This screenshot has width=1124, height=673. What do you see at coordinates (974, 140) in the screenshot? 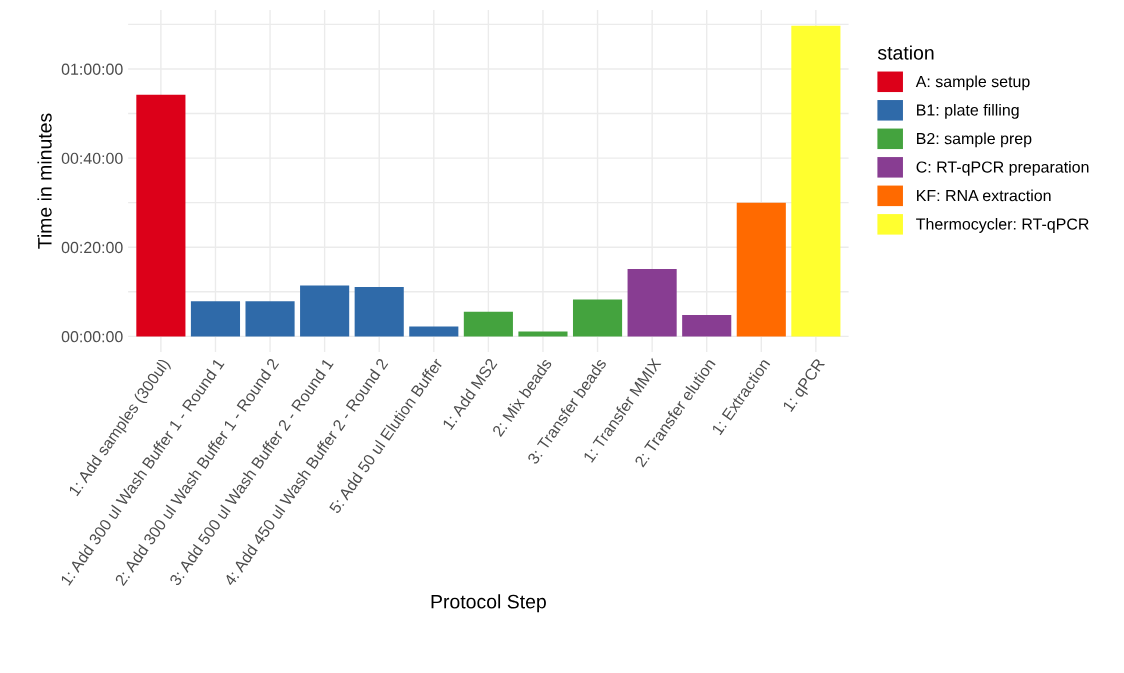
I see `legend-label: B2: sample prep` at bounding box center [974, 140].